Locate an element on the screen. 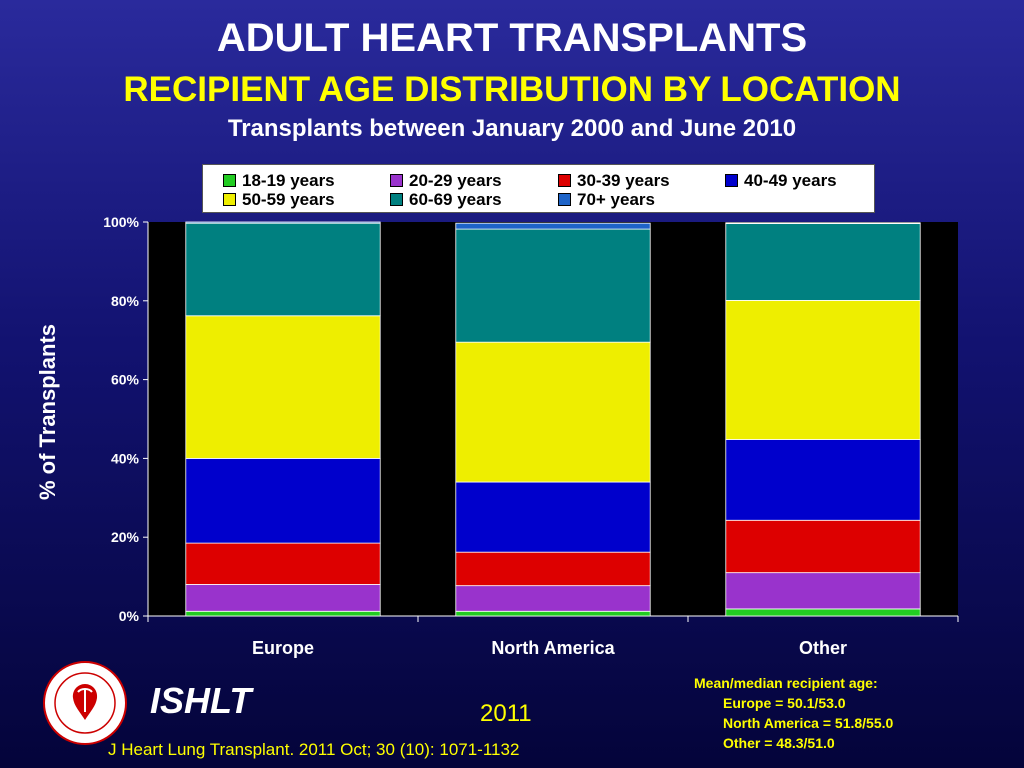 This screenshot has height=768, width=1024. chart-subtitle: RECIPIENT AGE DISTRIBUTION BY LOCATION is located at coordinates (512, 89).